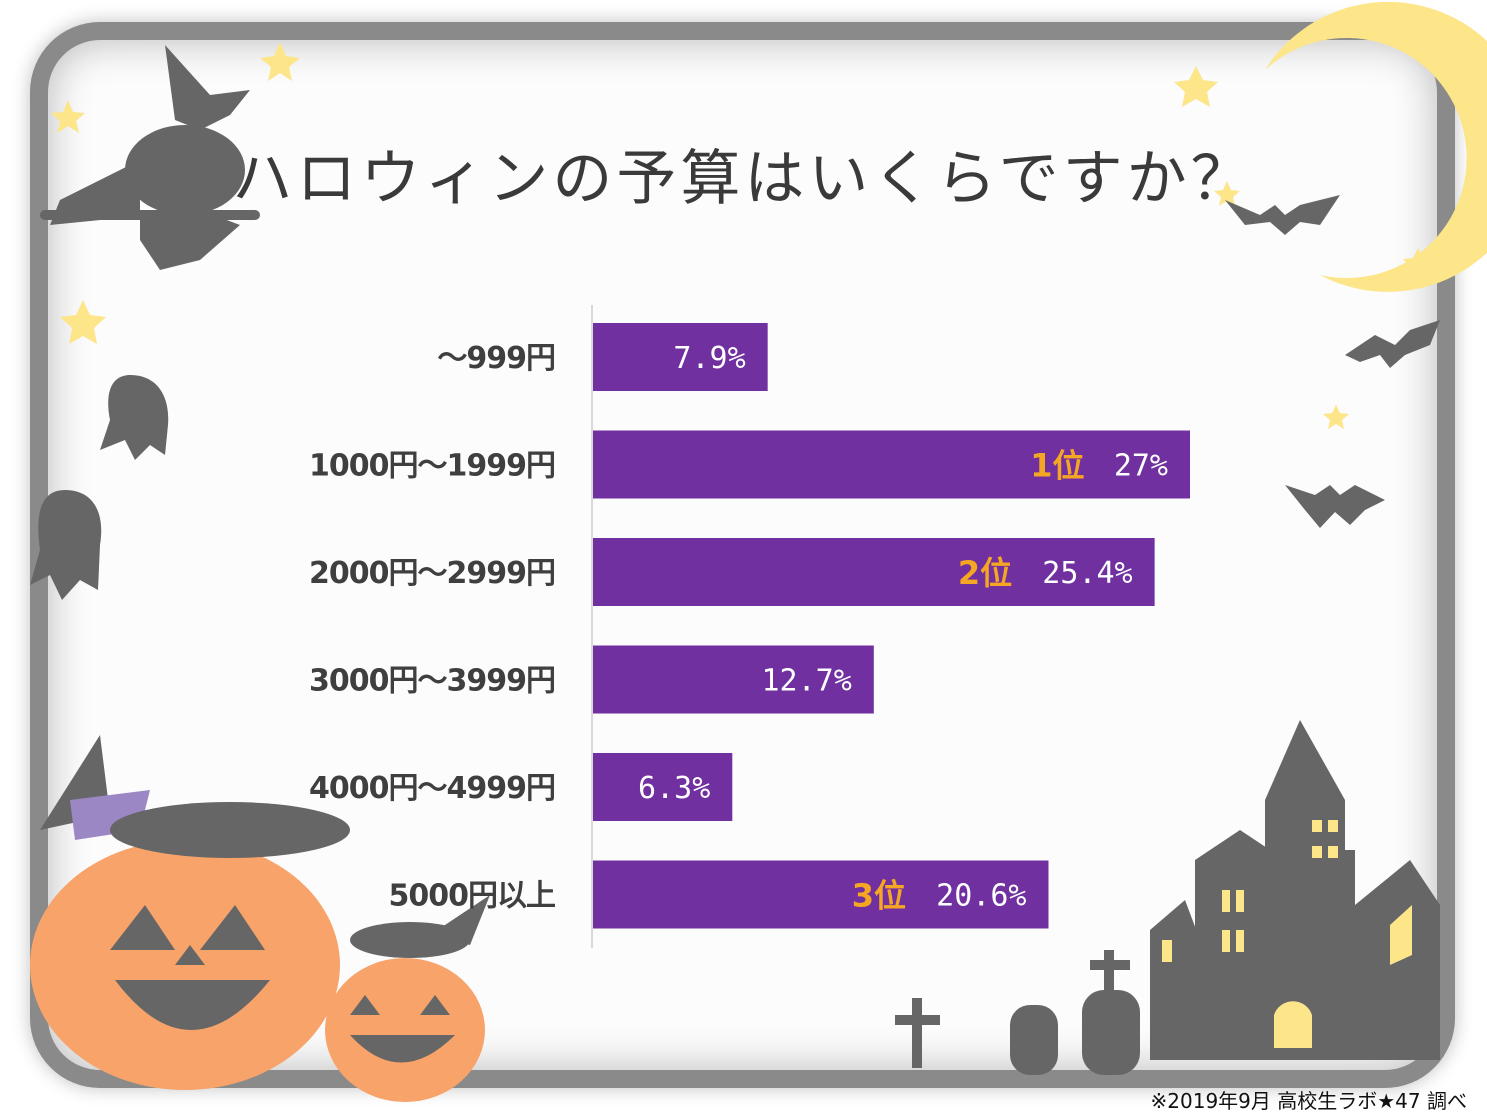  What do you see at coordinates (981, 896) in the screenshot?
I see `value-label: 20.6%` at bounding box center [981, 896].